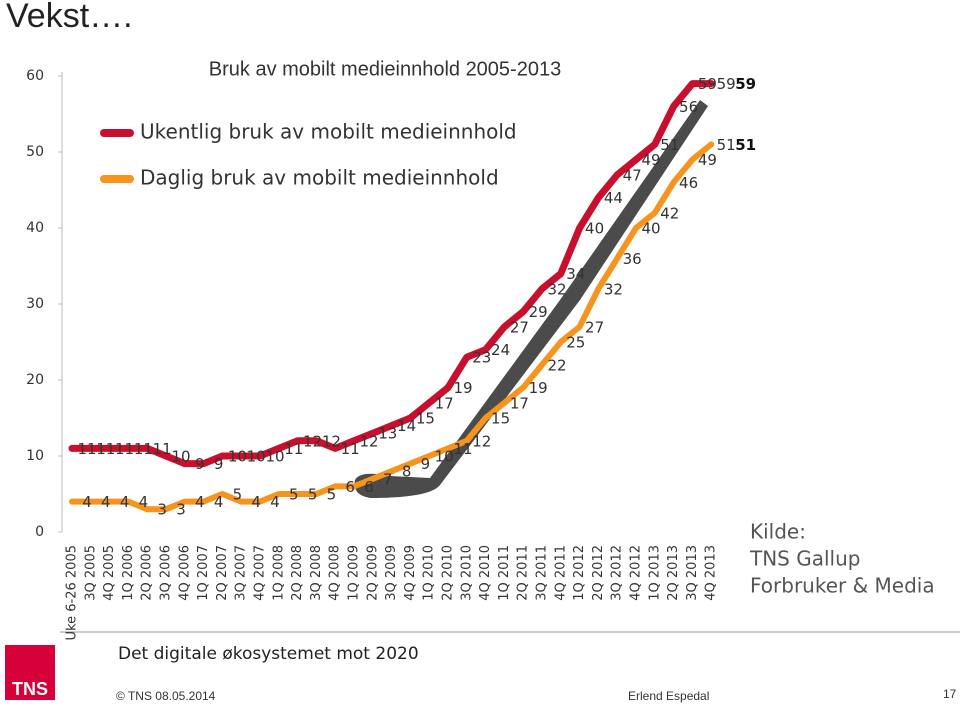 The width and height of the screenshot is (960, 709). Describe the element at coordinates (147, 573) in the screenshot. I see `x-tick-label: 2Q 2006` at that location.